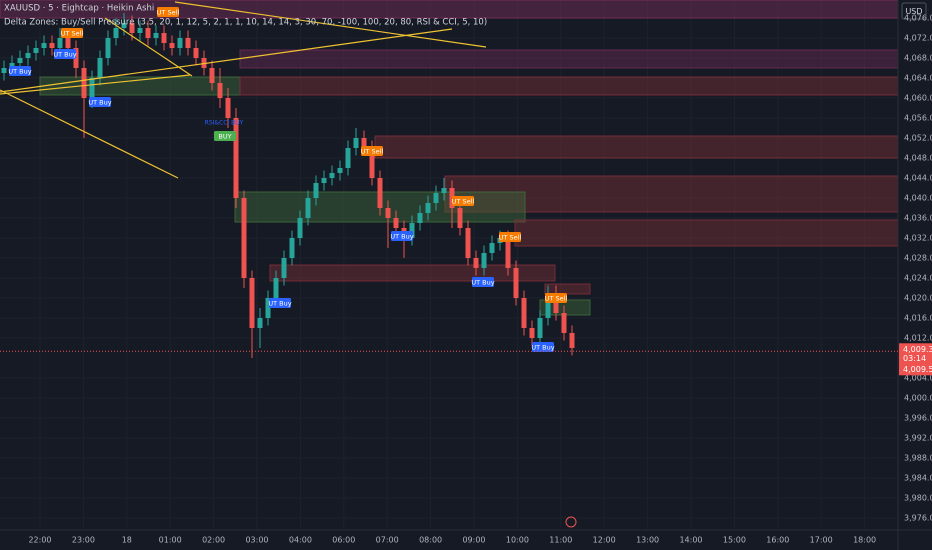  What do you see at coordinates (83, 540) in the screenshot?
I see `x-tick-label: 23:00` at bounding box center [83, 540].